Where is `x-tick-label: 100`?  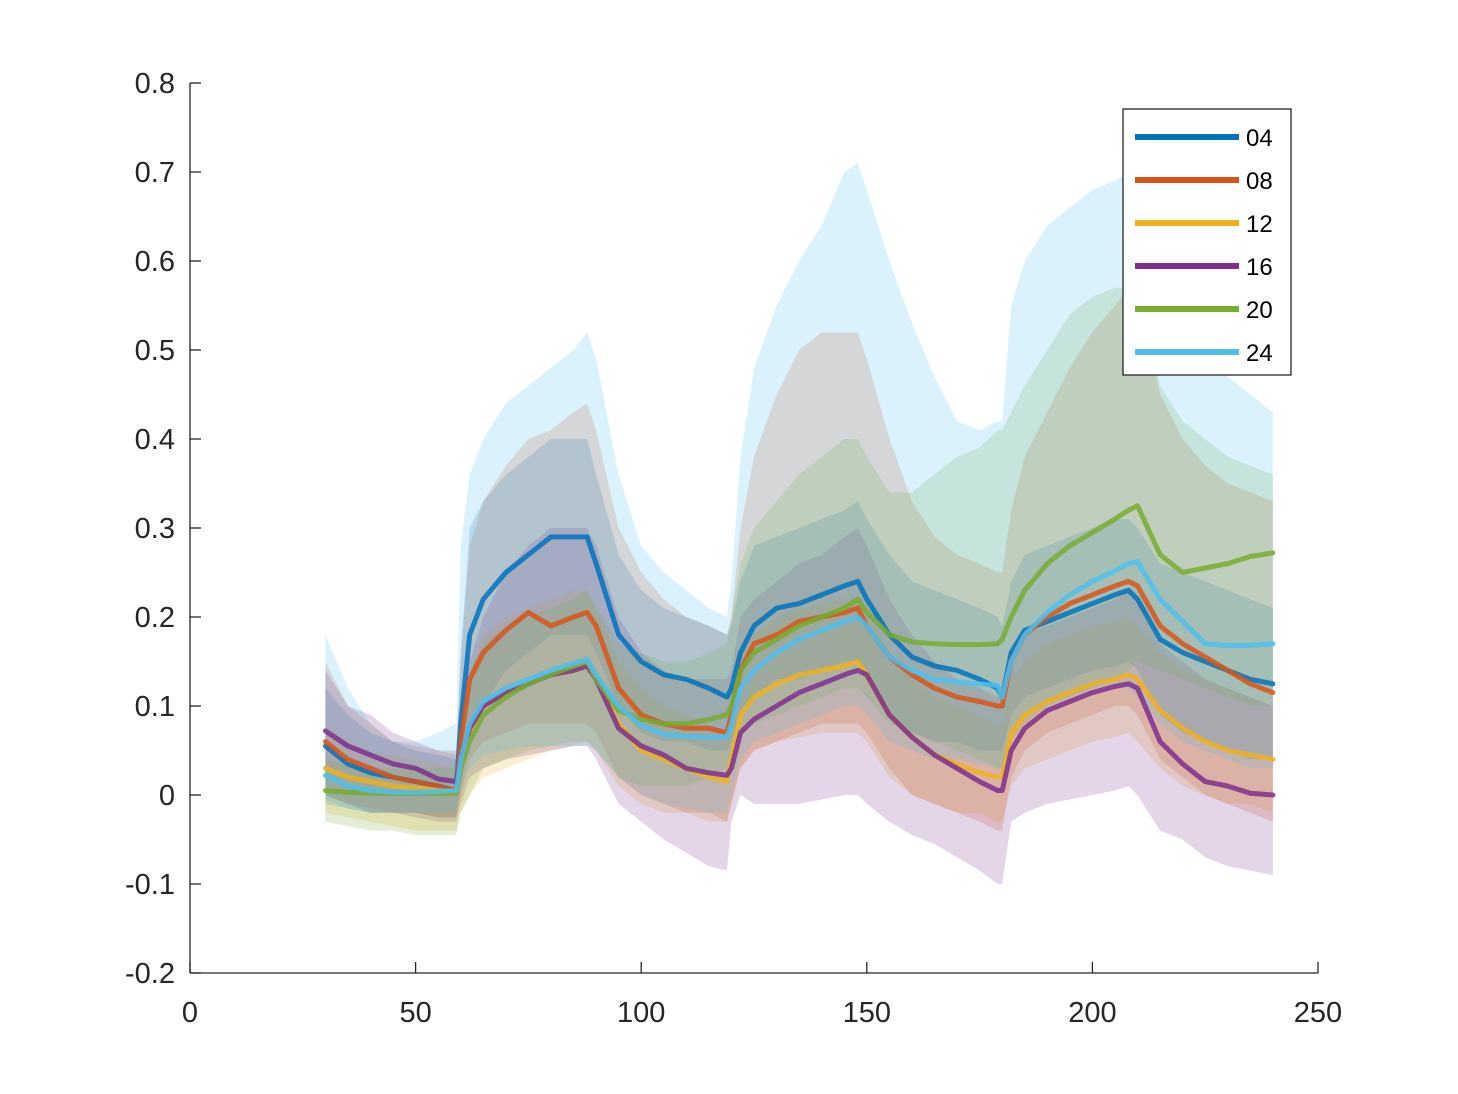 x-tick-label: 100 is located at coordinates (641, 1013).